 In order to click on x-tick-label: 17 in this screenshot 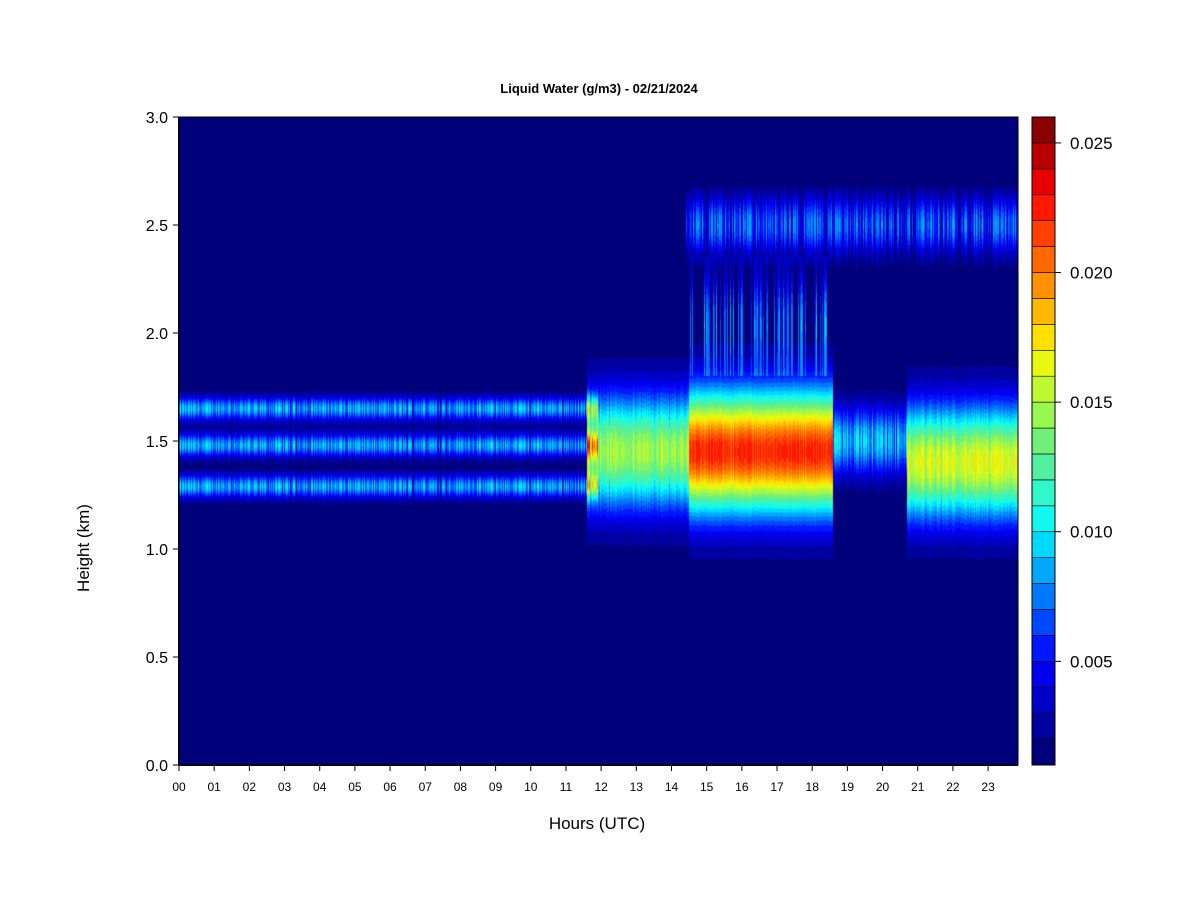, I will do `click(777, 787)`.